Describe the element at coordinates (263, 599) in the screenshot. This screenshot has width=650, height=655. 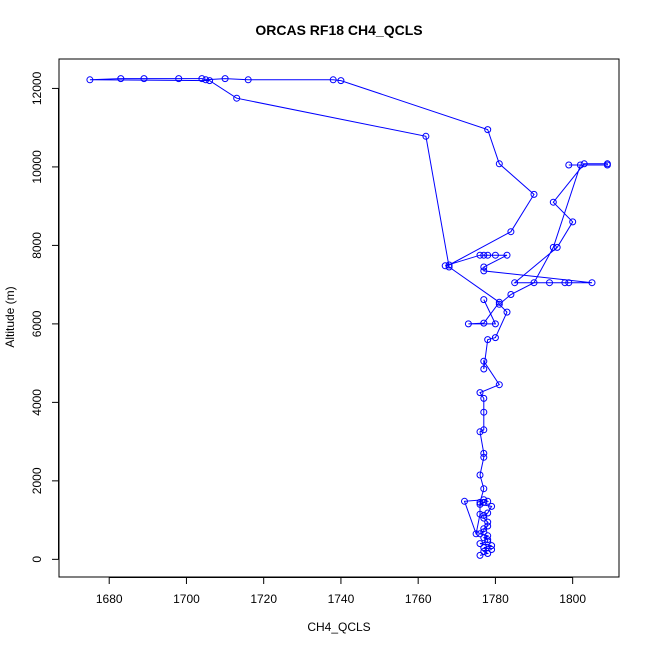
I see `x-tick-label: 1720` at that location.